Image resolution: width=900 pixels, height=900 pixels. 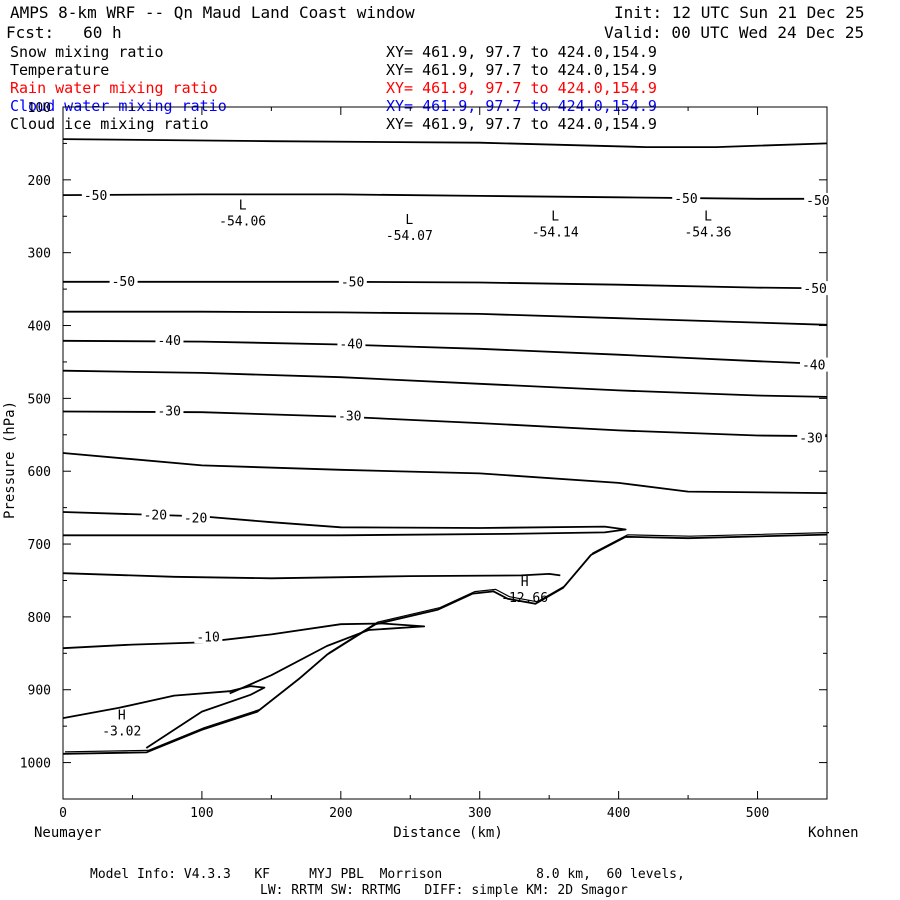 What do you see at coordinates (64, 32) in the screenshot?
I see `forecast-hour: Fcst: 60 h` at bounding box center [64, 32].